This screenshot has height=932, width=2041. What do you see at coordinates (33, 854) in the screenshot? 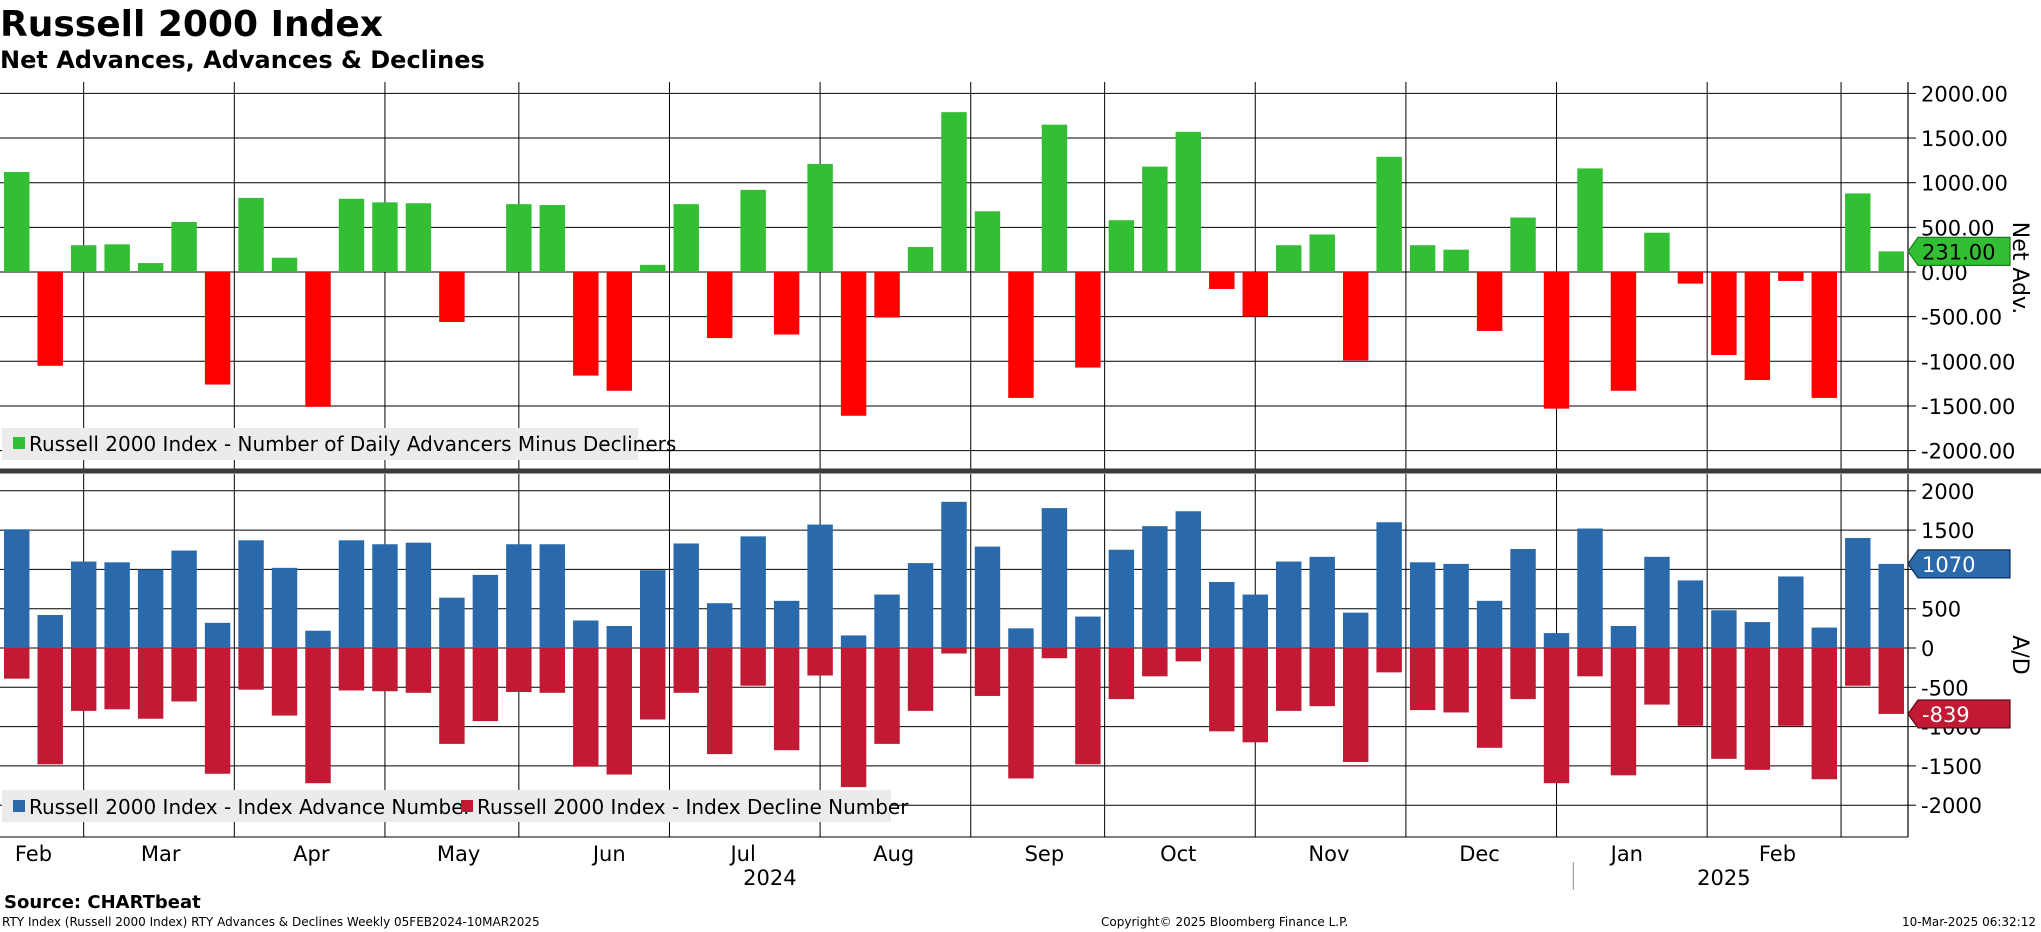
I see `month-label: Feb` at bounding box center [33, 854].